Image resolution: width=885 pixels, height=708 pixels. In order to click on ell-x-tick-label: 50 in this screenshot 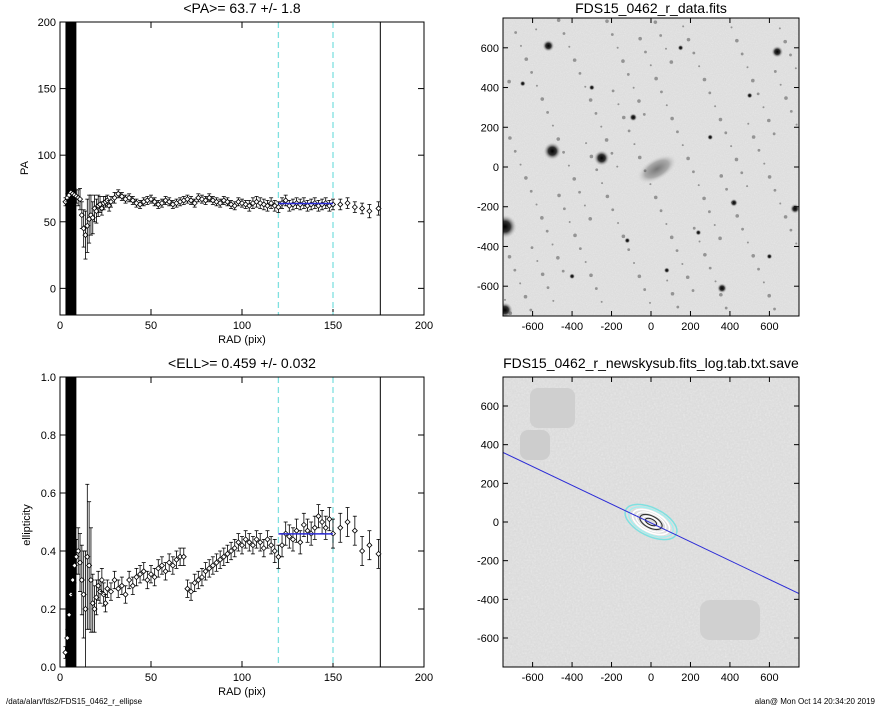, I will do `click(151, 678)`.